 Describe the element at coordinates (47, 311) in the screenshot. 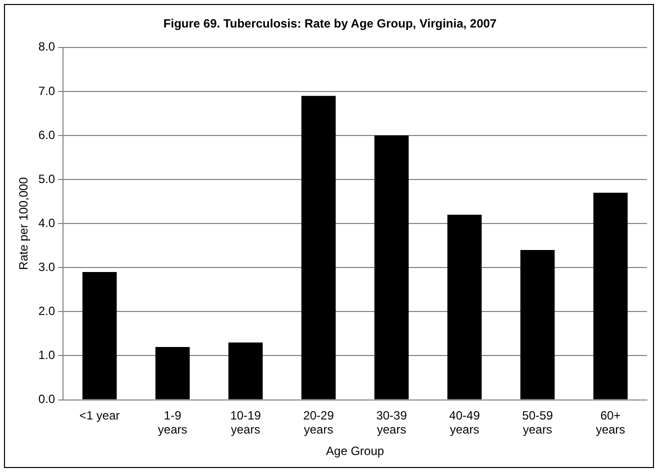

I see `y-tick-label: 2.0` at that location.